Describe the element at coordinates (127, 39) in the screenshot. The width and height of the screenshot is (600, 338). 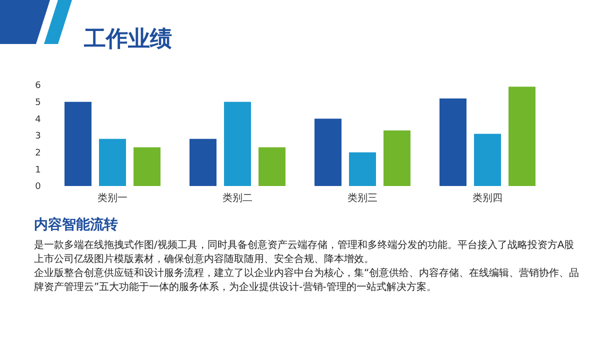
I see `chart-title: 工作业绩` at that location.